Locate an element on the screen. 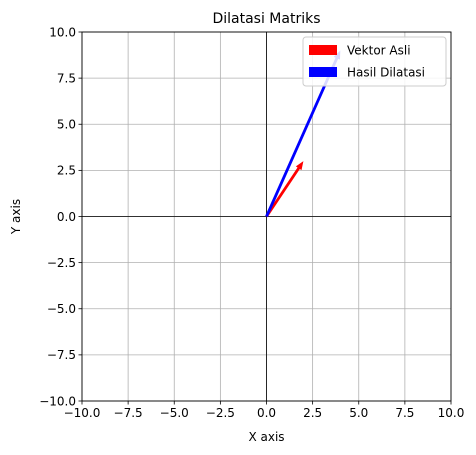 The image size is (476, 455). legend-swatch-vektor-asli is located at coordinates (323, 50).